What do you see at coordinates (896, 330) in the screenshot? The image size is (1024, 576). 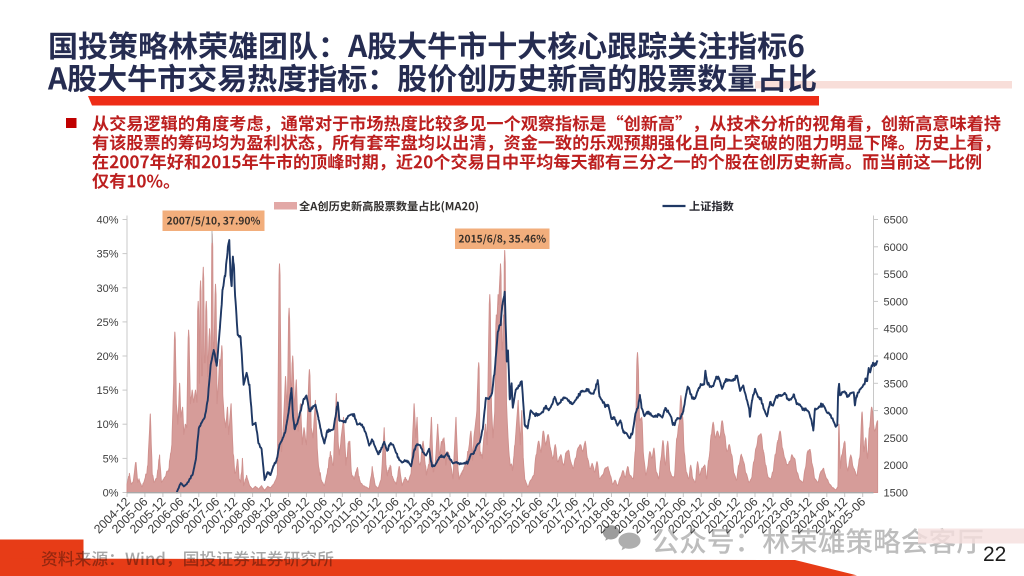 I see `svg-text: 4500` at bounding box center [896, 330].